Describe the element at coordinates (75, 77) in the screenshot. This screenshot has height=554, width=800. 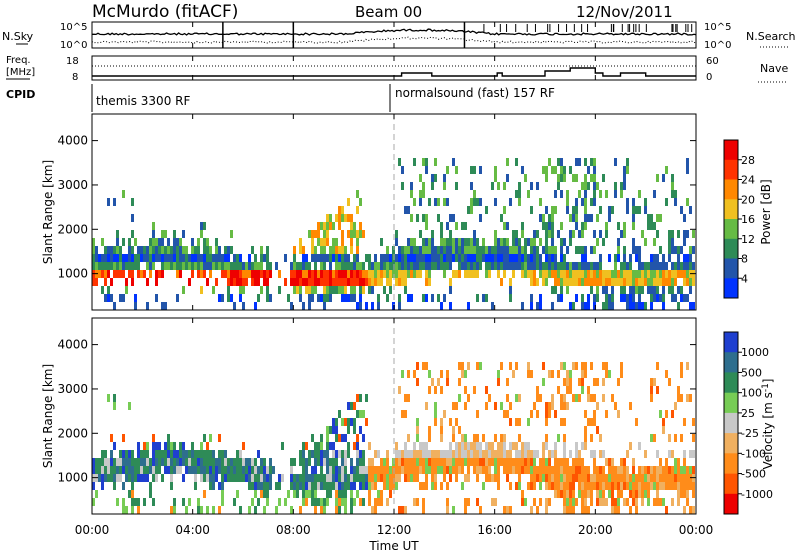
I see `freq-left-tick-bottom: 8` at that location.